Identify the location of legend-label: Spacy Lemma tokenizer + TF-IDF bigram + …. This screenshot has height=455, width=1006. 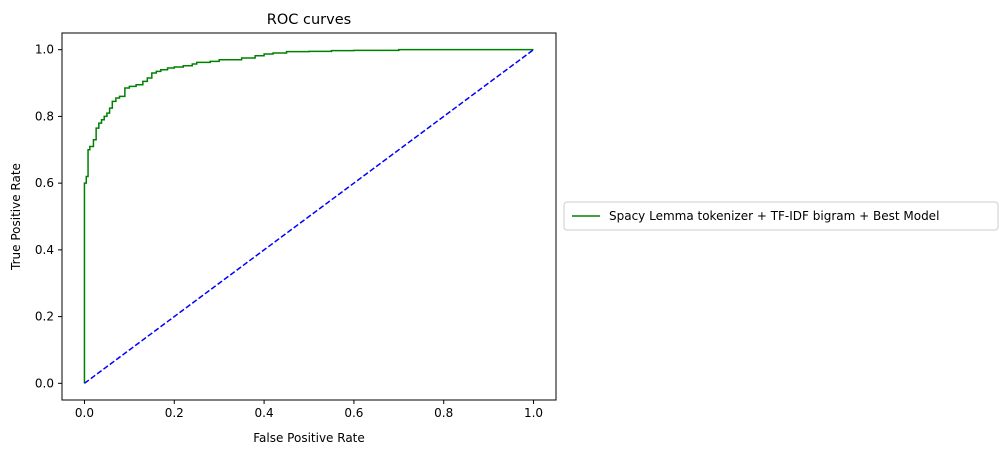
(774, 216).